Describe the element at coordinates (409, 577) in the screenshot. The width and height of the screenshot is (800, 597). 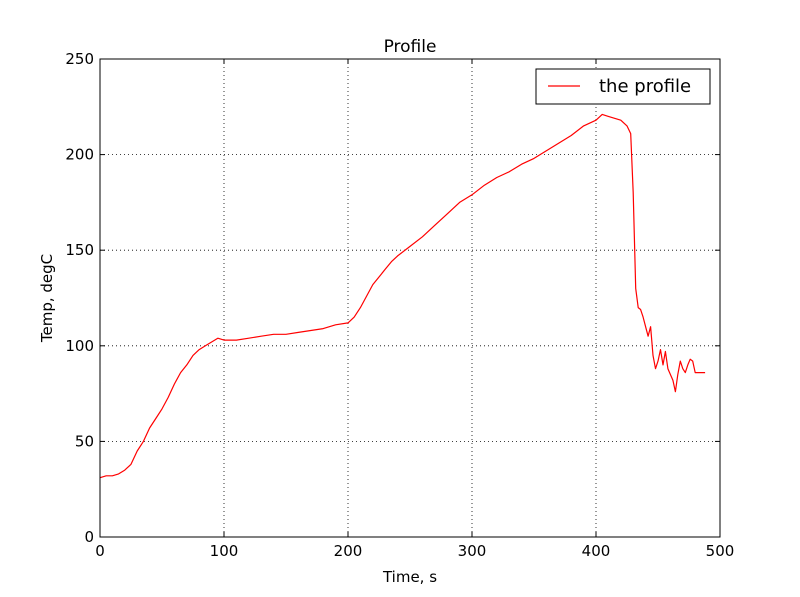
I see `x-axis-label: Time, s` at that location.